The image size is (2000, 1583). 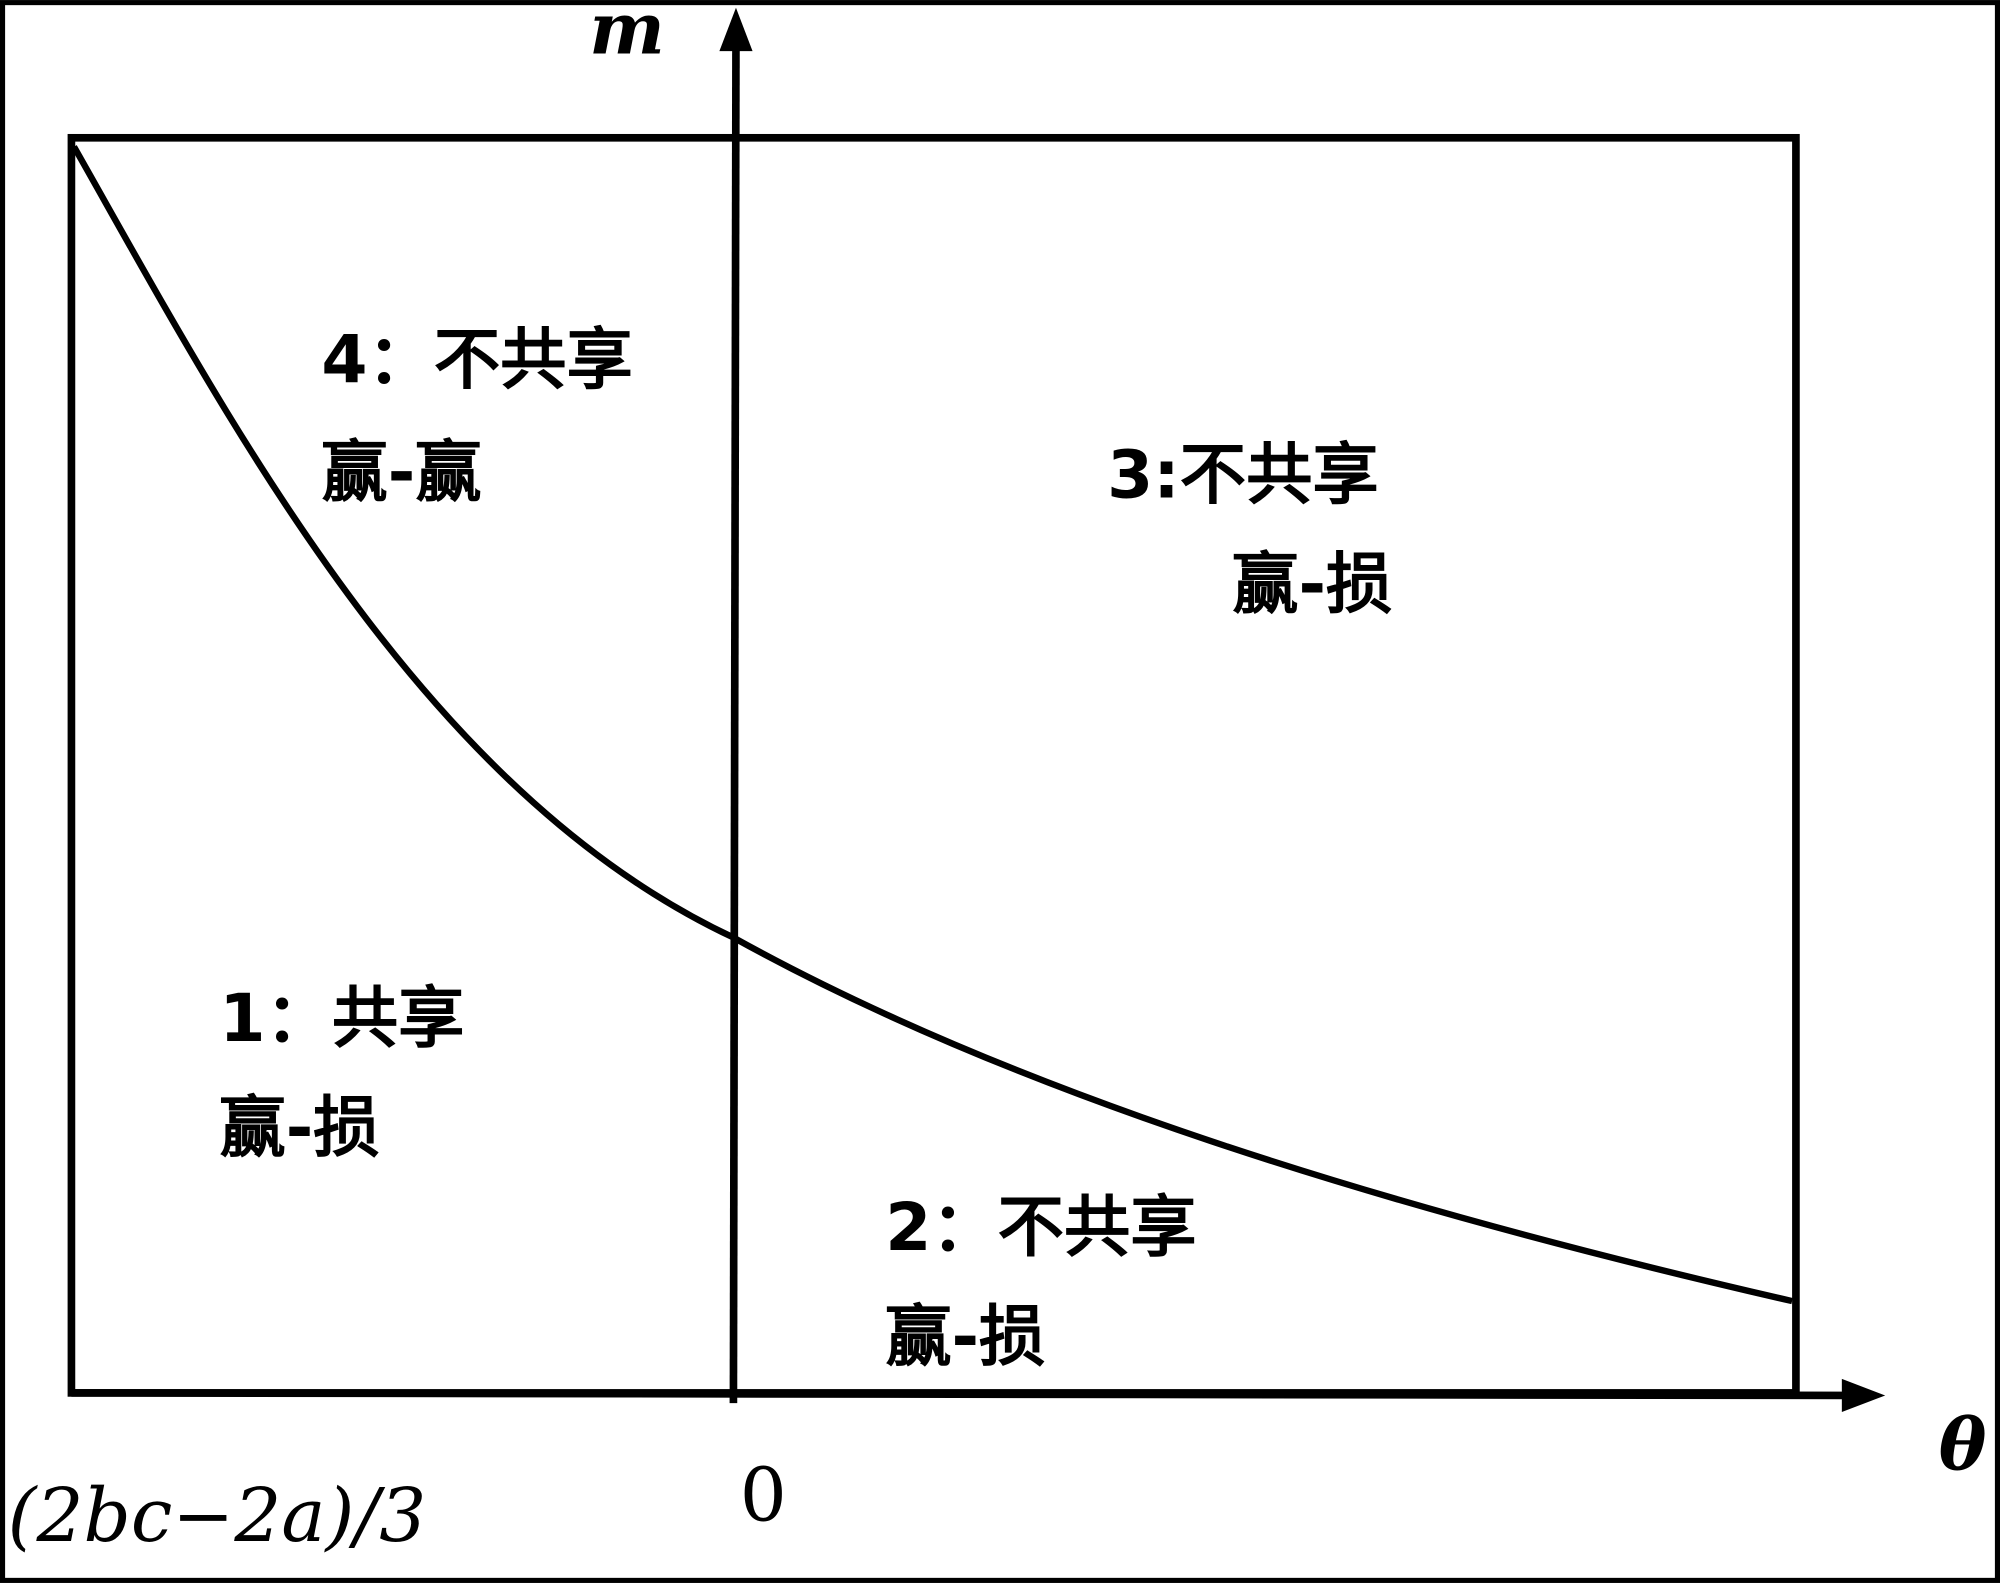 What do you see at coordinates (217, 1516) in the screenshot?
I see `left-bound-label: (2bc−2a)/3` at bounding box center [217, 1516].